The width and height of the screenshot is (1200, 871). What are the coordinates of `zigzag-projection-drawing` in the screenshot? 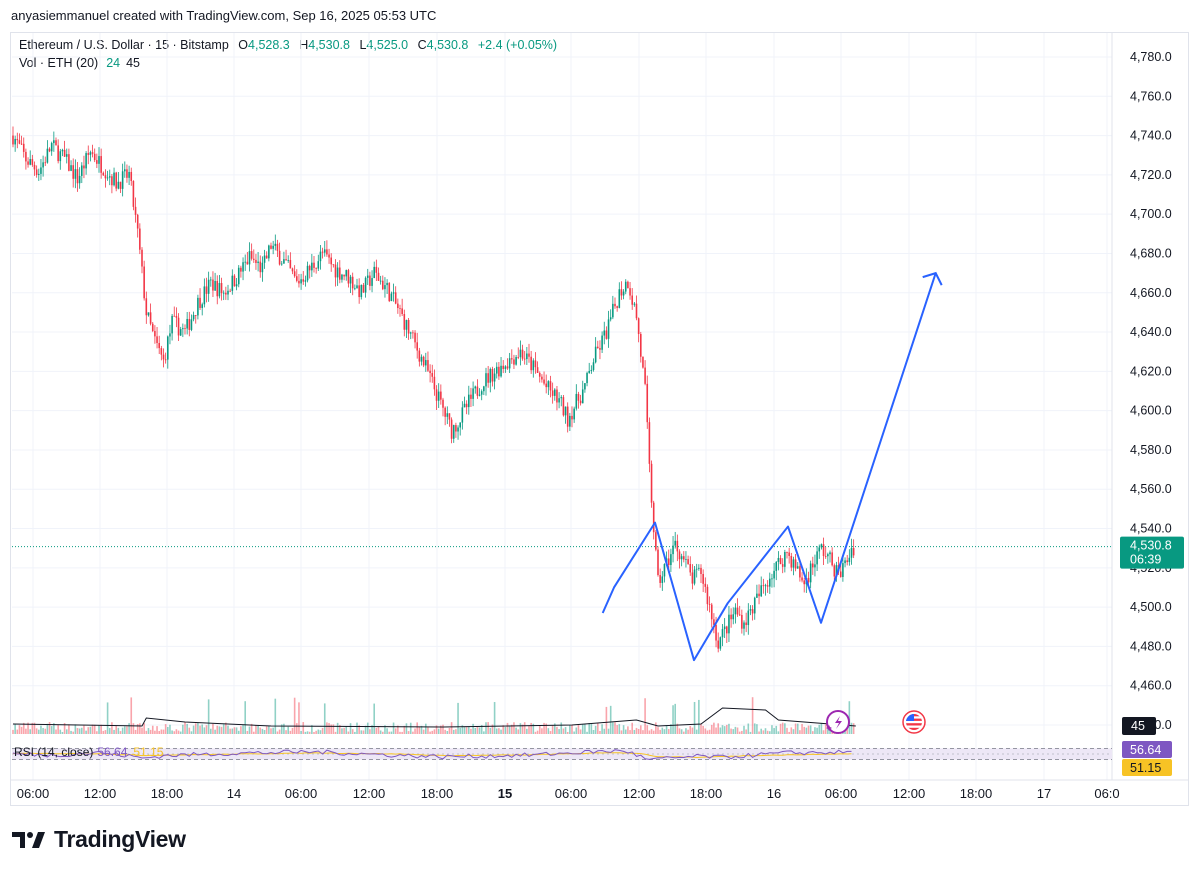 It's located at (772, 466).